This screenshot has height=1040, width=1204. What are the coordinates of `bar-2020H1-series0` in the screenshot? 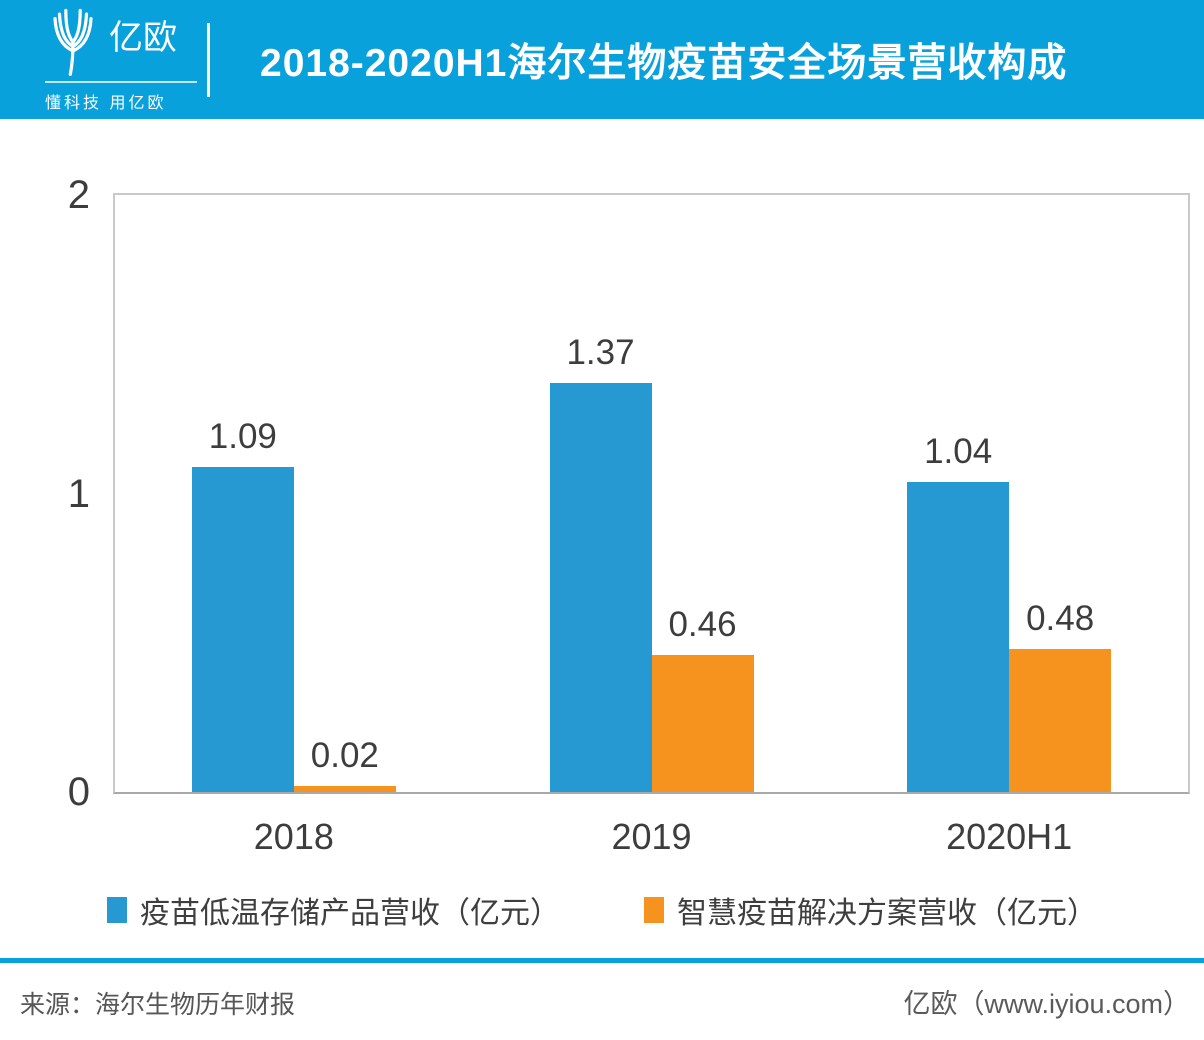 It's located at (958, 636).